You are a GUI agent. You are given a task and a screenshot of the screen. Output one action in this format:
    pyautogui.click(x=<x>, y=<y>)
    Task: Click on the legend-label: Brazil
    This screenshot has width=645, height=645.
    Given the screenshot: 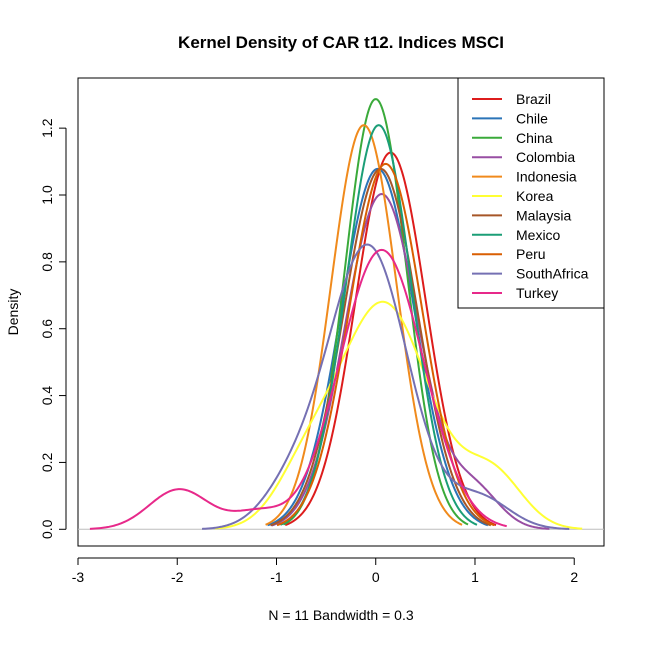 What is the action you would take?
    pyautogui.click(x=533, y=99)
    